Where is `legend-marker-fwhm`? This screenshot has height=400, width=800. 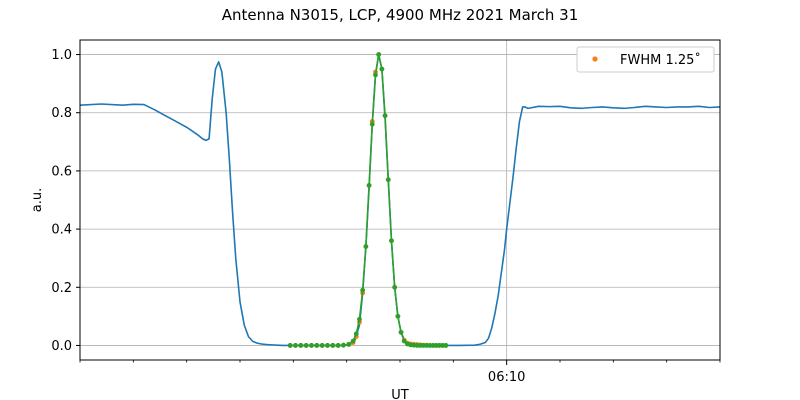 legend-marker-fwhm is located at coordinates (595, 59).